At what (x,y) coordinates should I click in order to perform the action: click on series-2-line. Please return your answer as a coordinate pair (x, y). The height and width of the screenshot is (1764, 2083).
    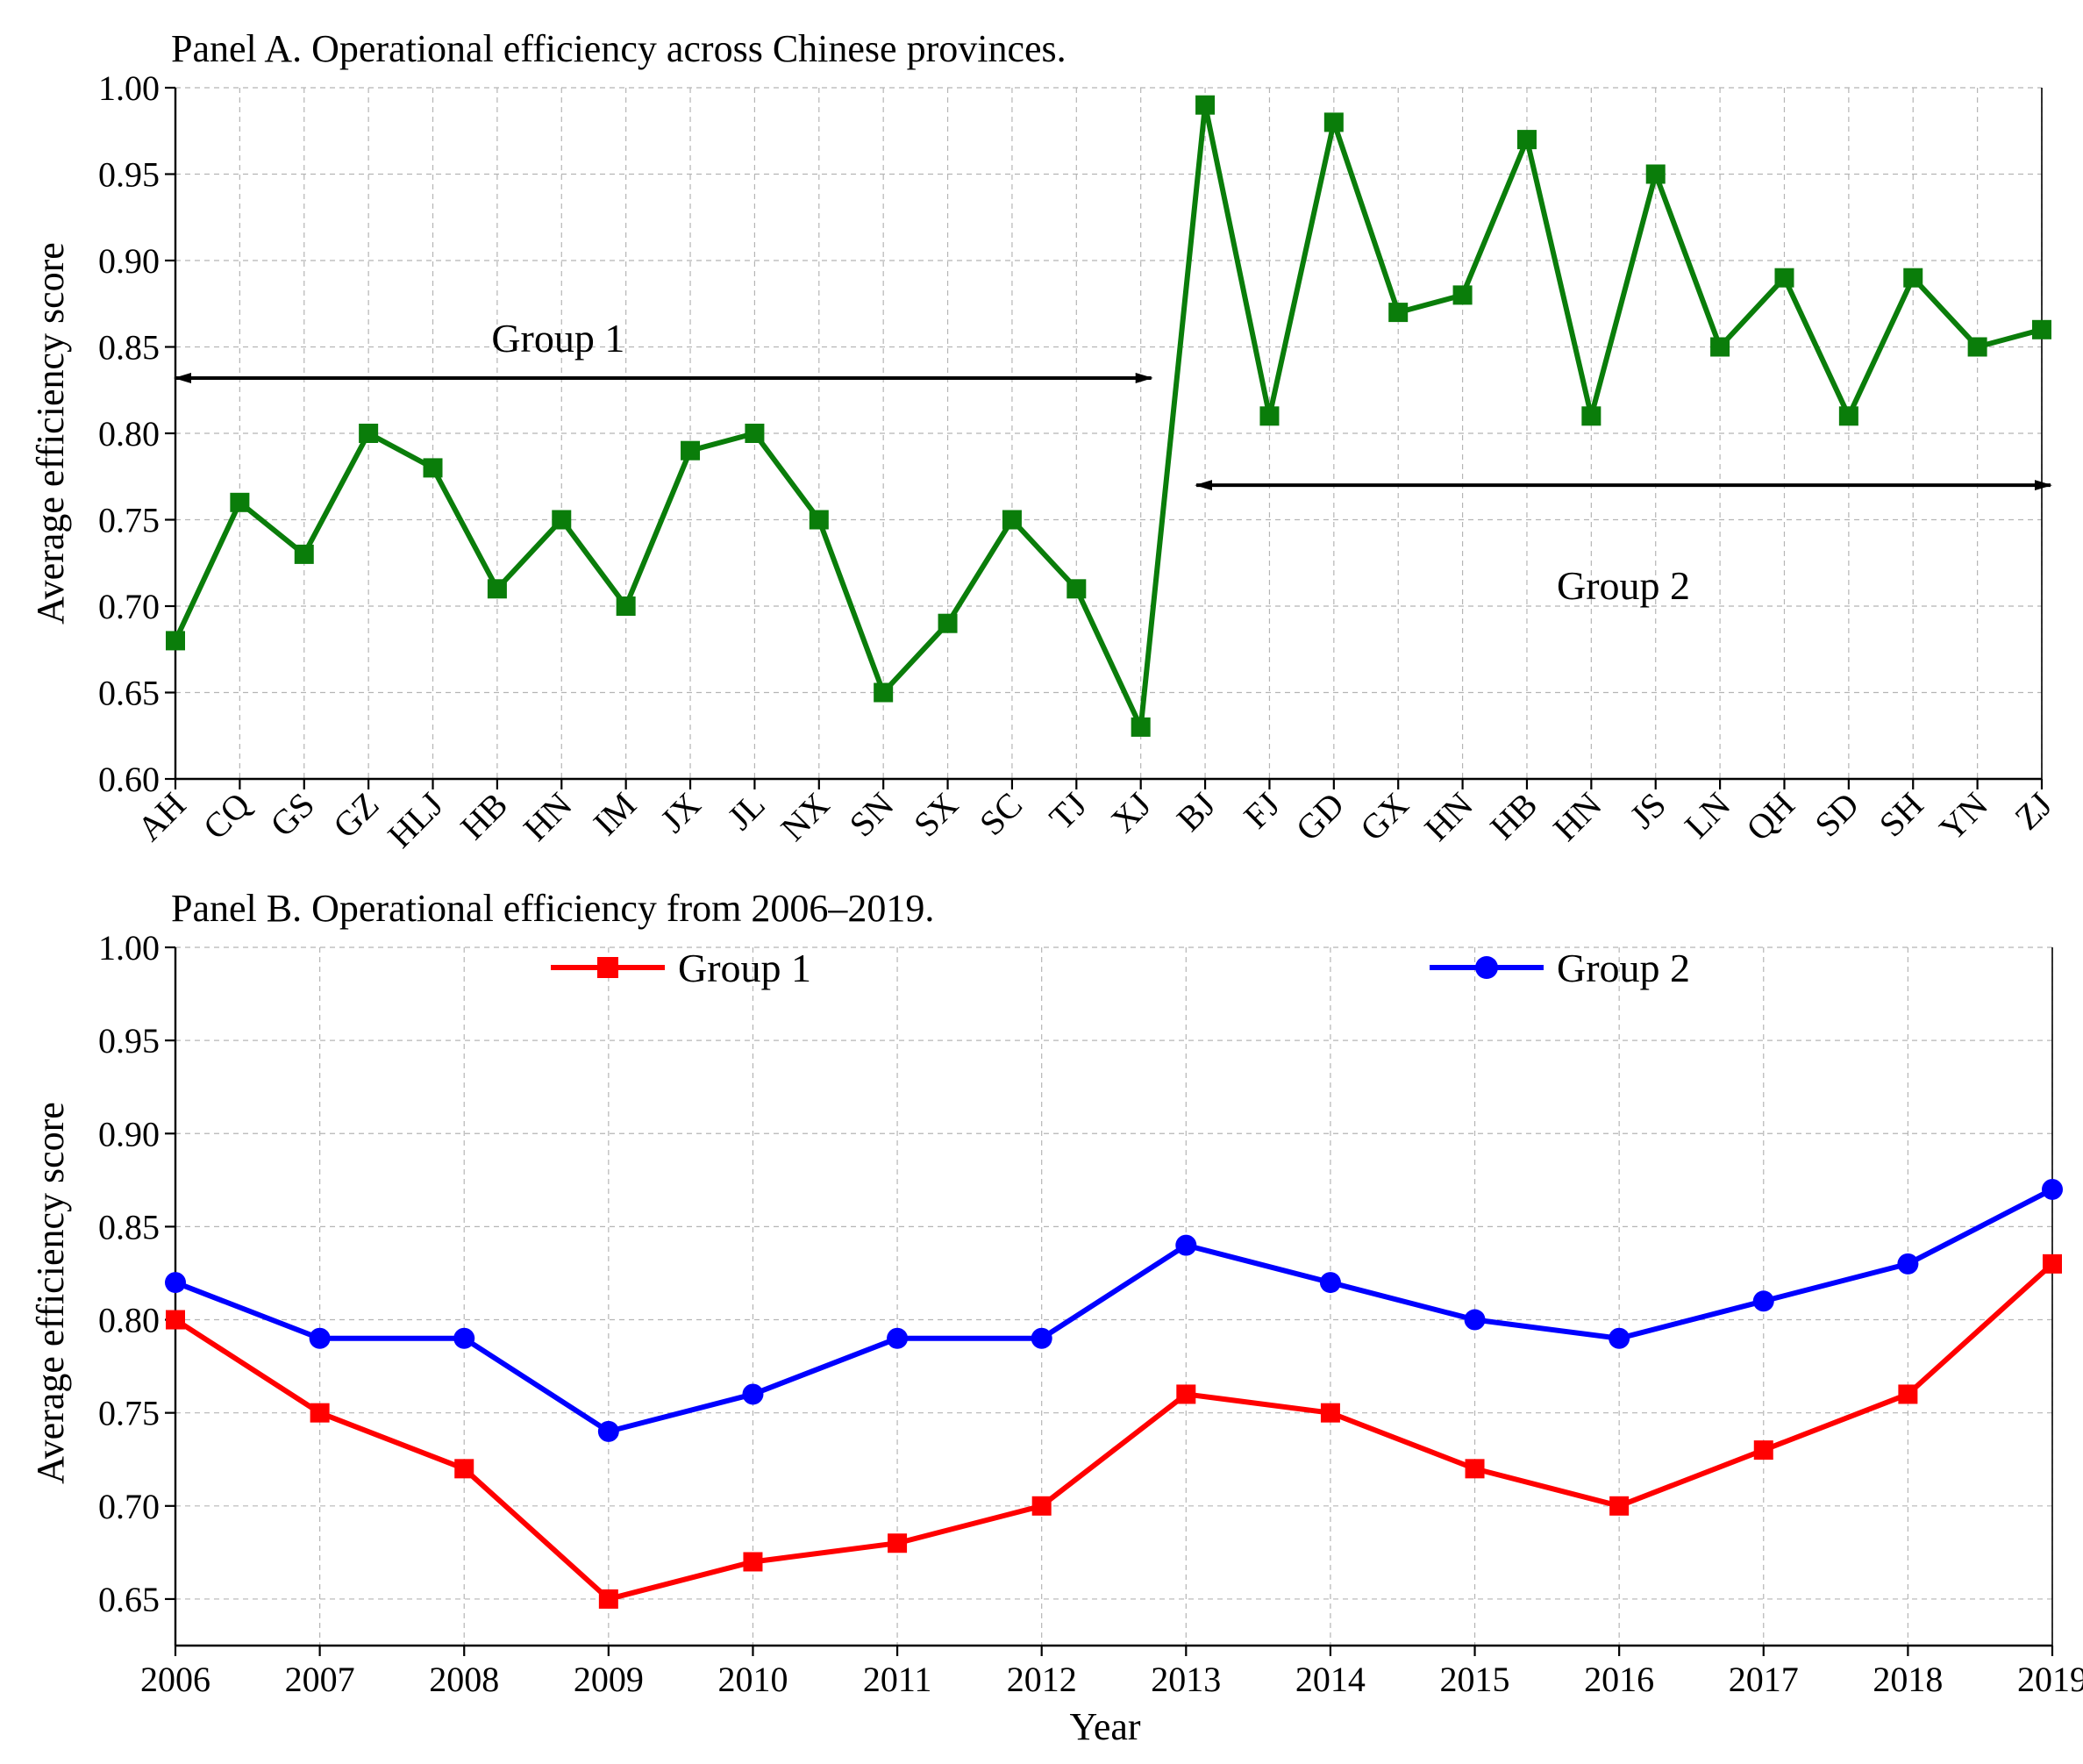
    Looking at the image, I should click on (1114, 1310).